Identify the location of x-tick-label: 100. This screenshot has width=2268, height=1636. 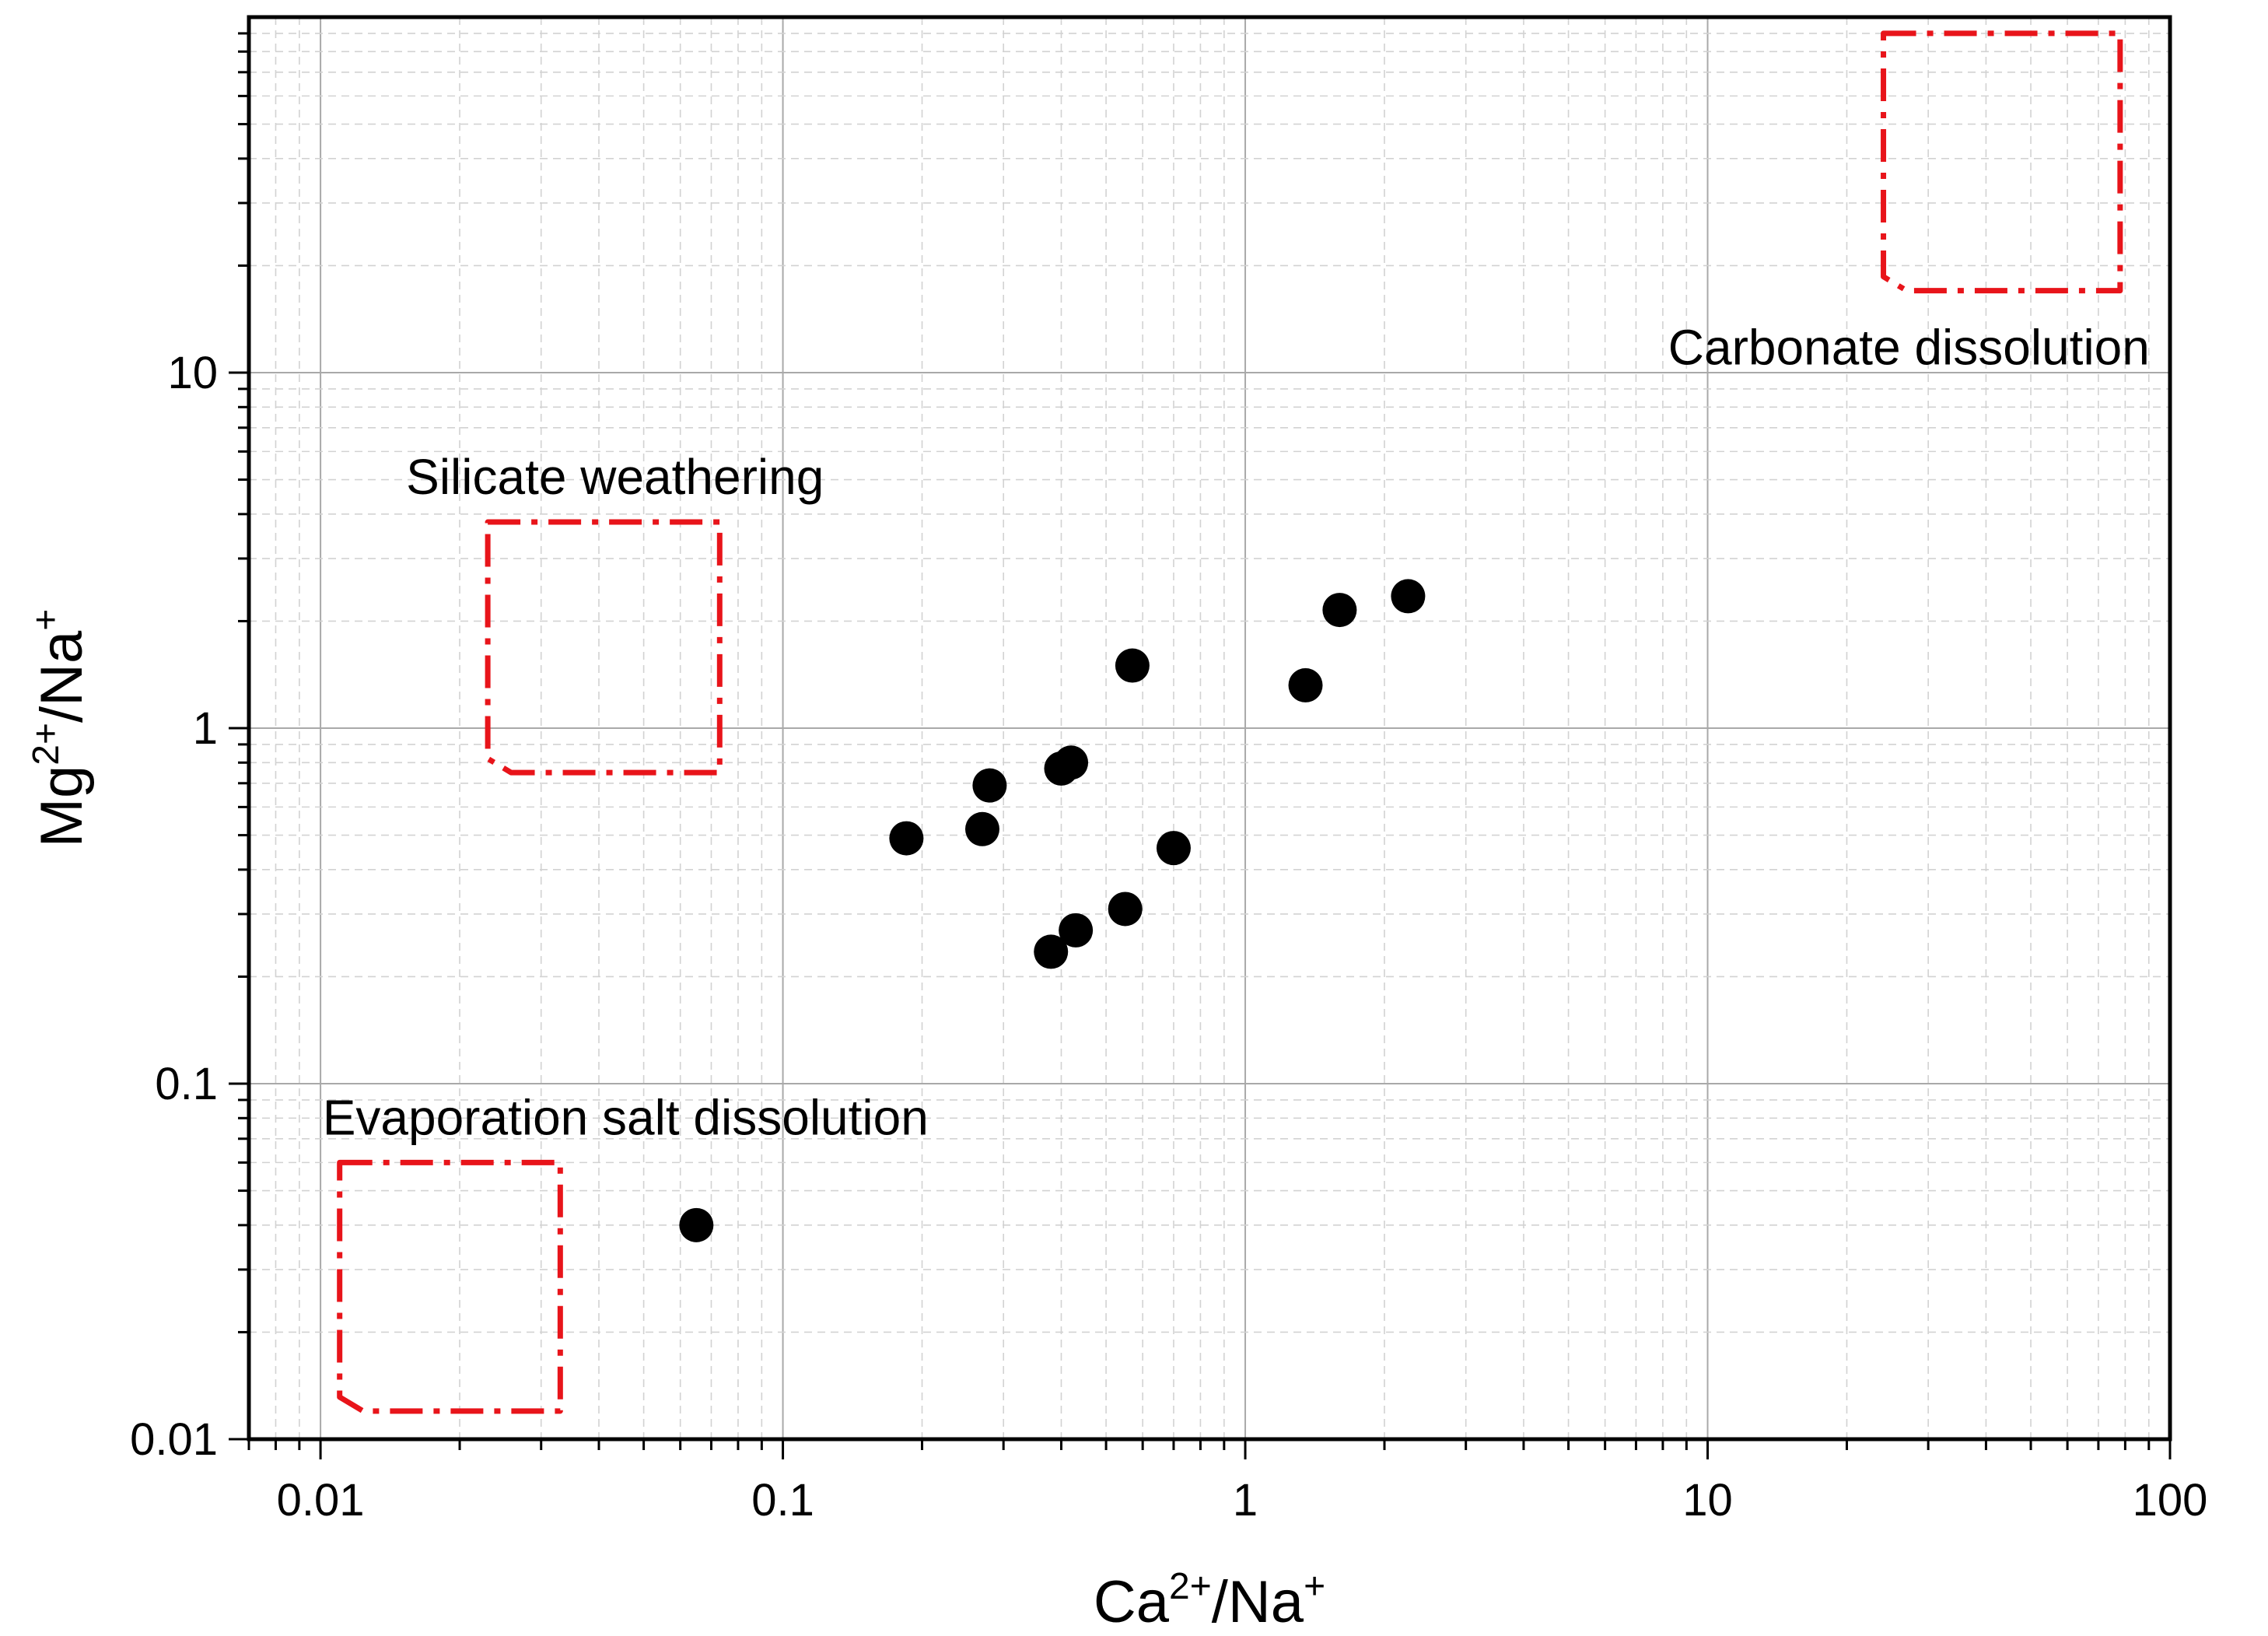
(2170, 1500).